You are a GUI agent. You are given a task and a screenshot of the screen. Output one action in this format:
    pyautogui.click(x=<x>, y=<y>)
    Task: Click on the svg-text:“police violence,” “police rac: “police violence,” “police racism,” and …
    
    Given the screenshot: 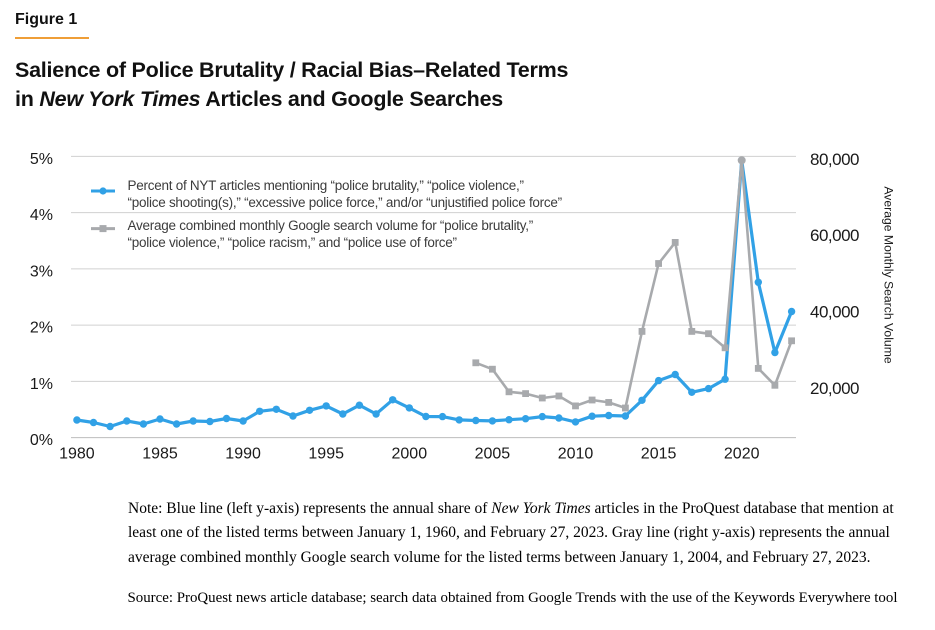 What is the action you would take?
    pyautogui.click(x=292, y=242)
    